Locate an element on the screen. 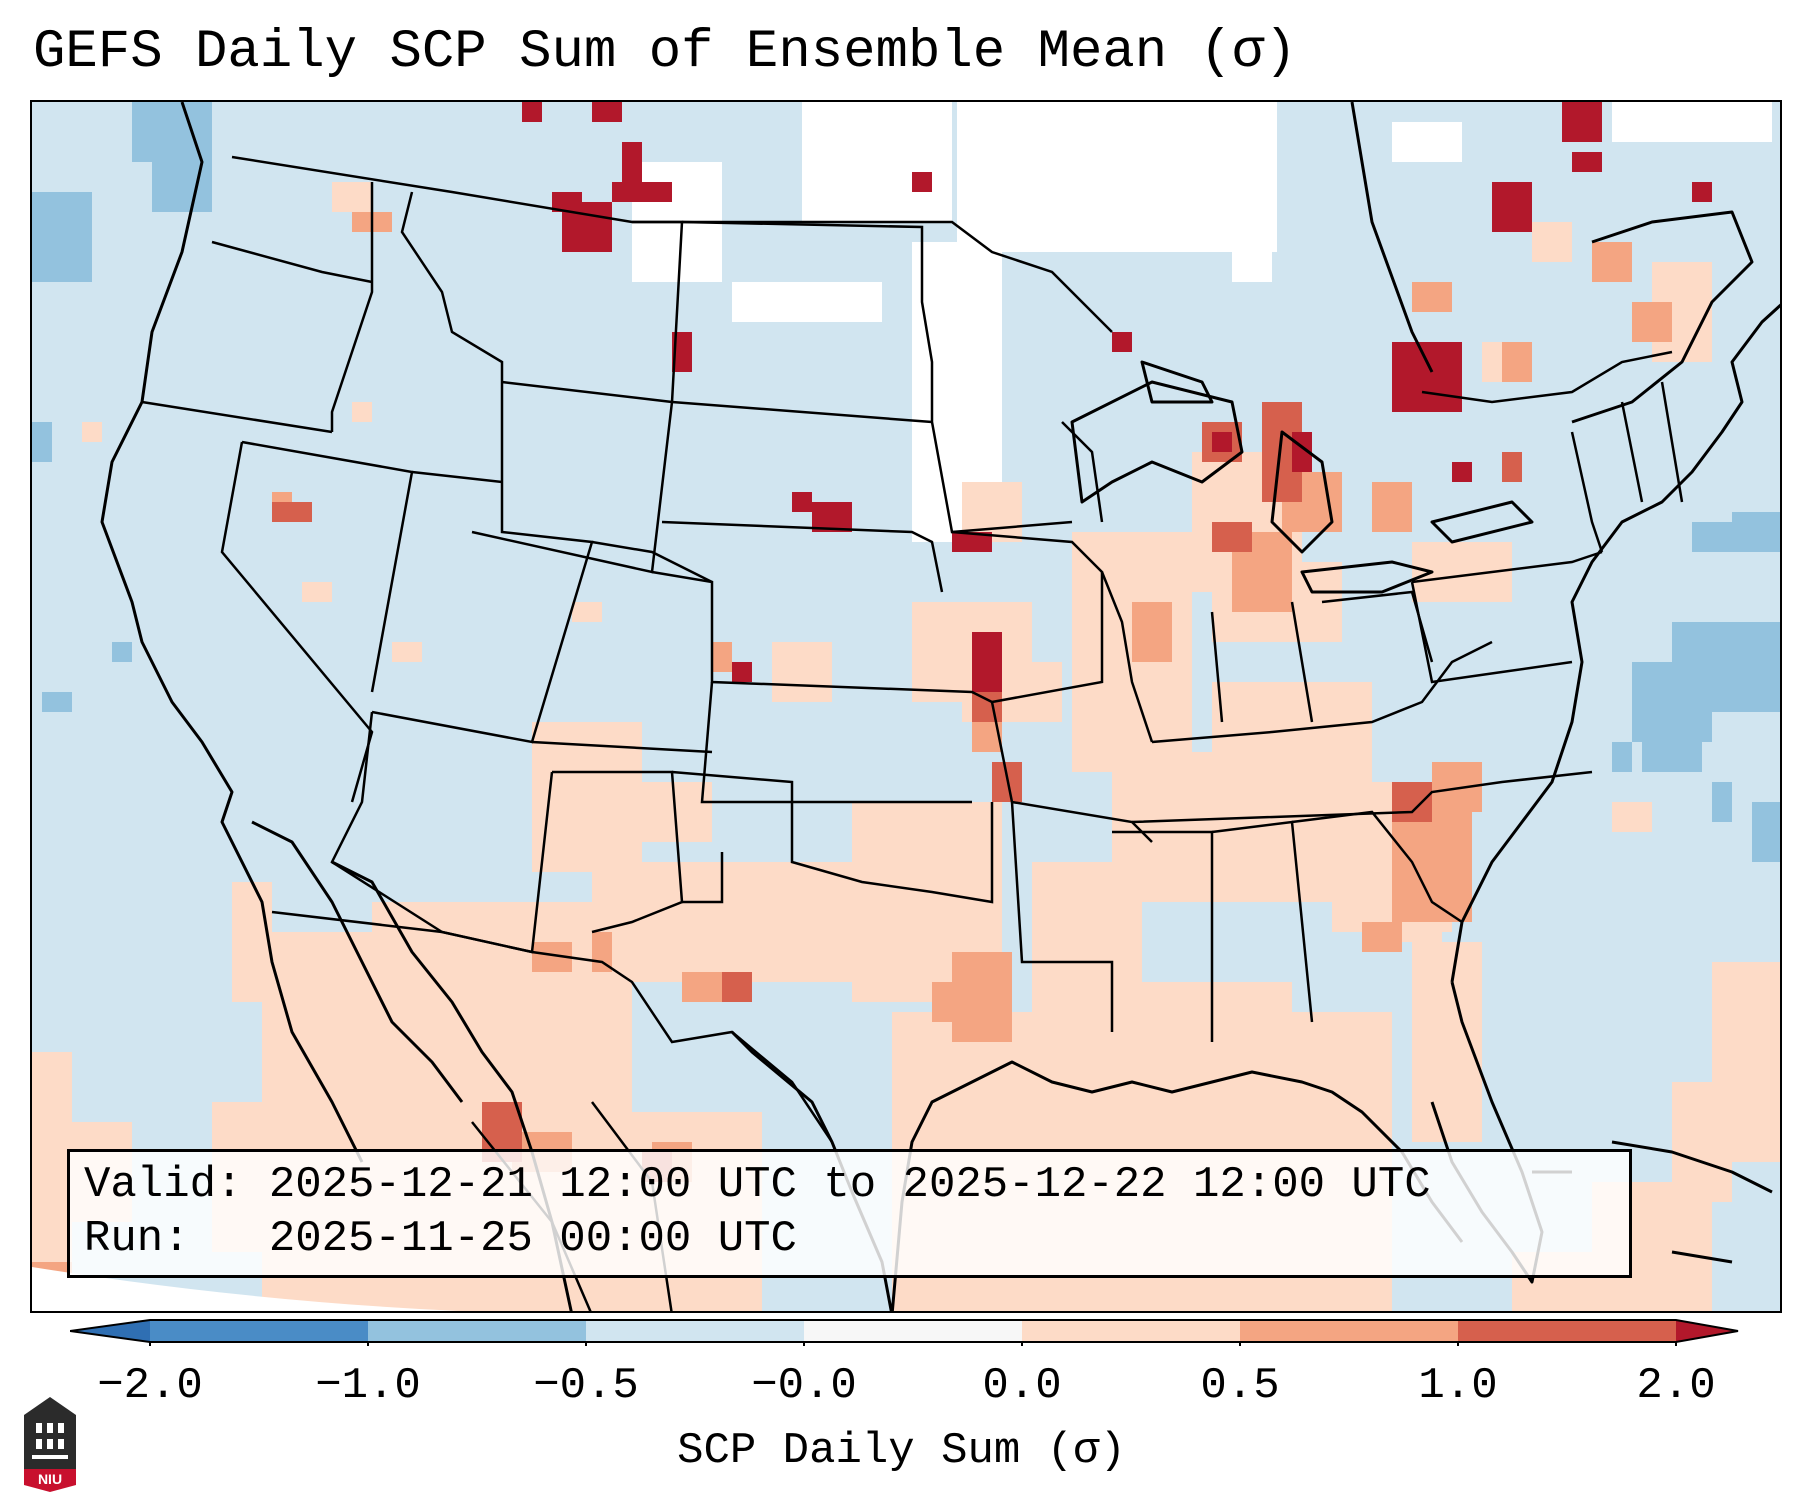 This screenshot has height=1506, width=1803. run-label: Run: is located at coordinates (137, 1239).